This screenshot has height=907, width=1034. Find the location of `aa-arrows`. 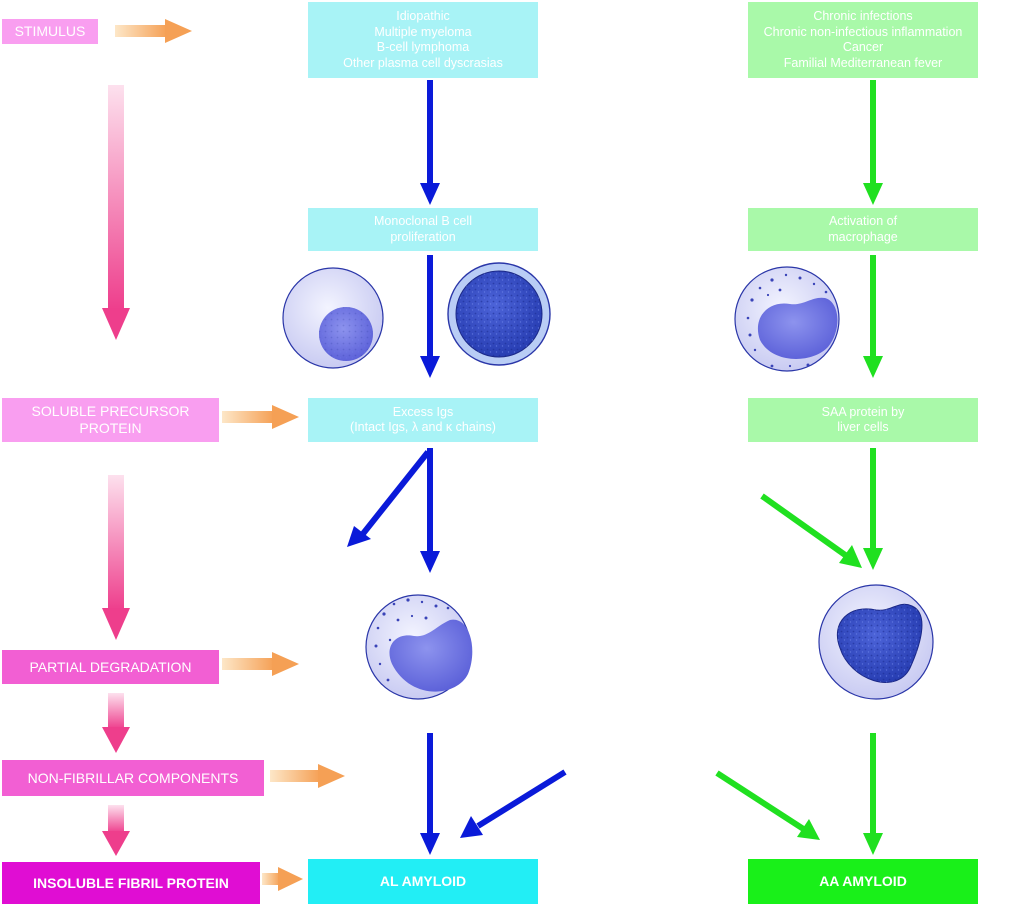

aa-arrows is located at coordinates (799, 467).